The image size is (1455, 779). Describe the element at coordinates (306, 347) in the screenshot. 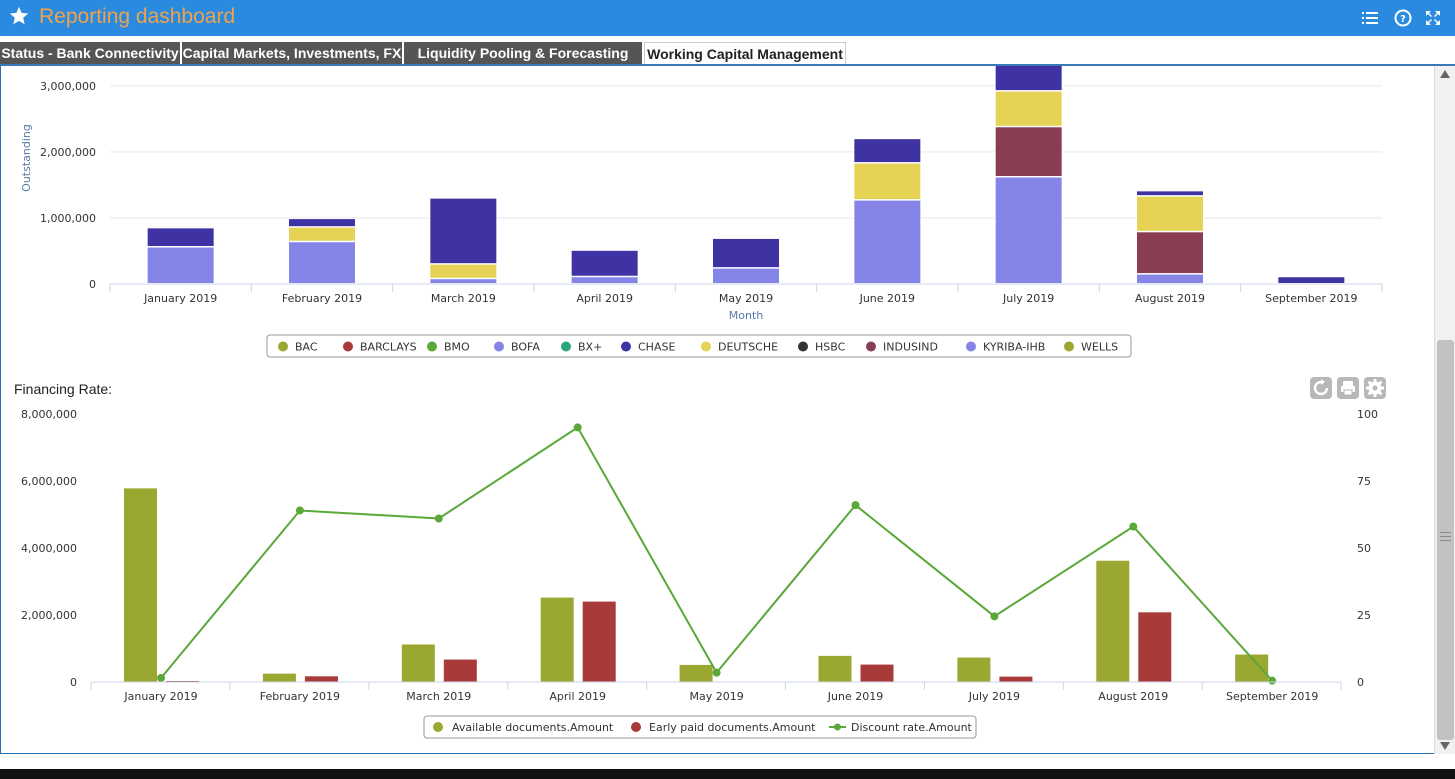

I see `legend-label-bac: BAC` at that location.